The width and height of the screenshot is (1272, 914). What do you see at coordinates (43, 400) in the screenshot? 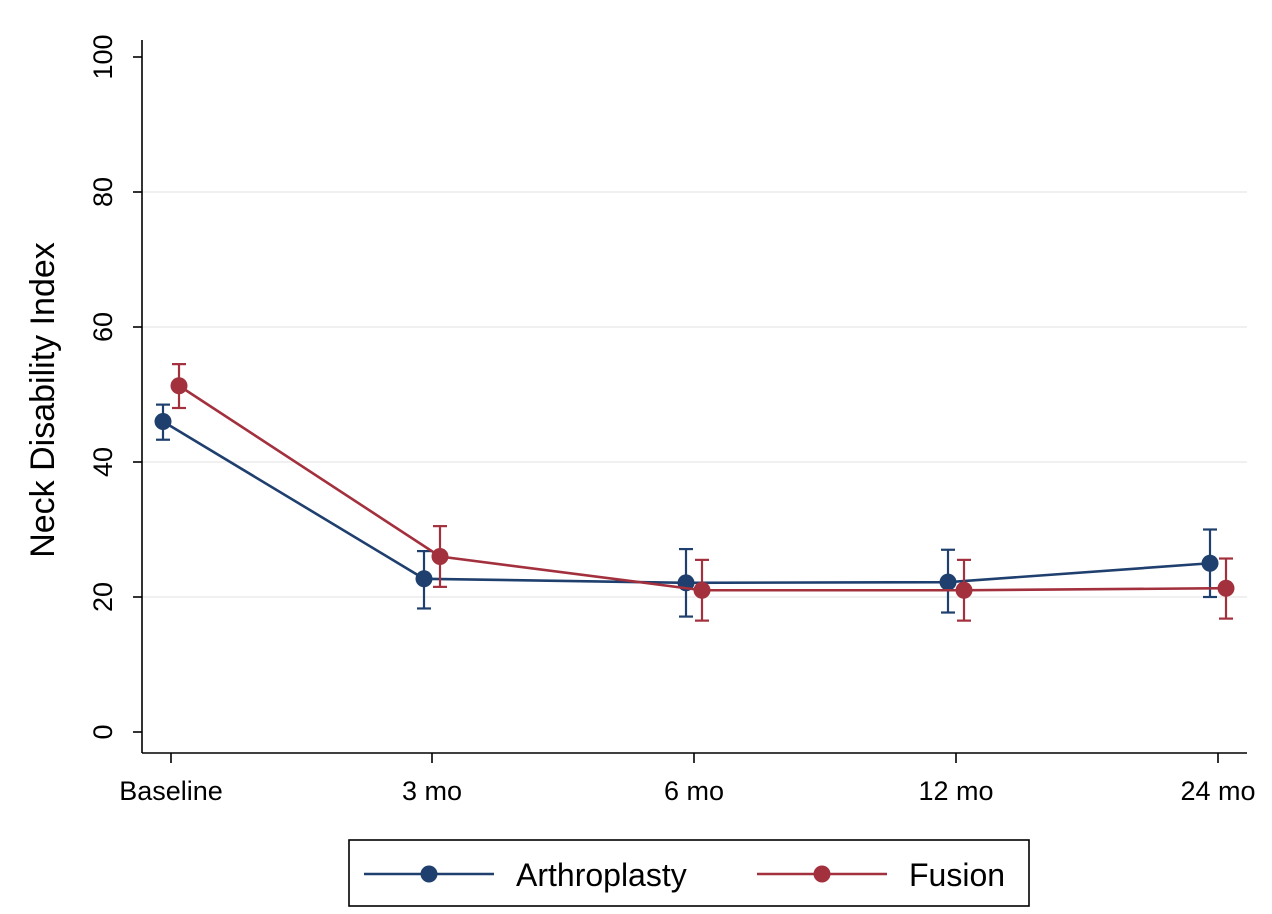
I see `y-axis-title: Neck Disability Index` at bounding box center [43, 400].